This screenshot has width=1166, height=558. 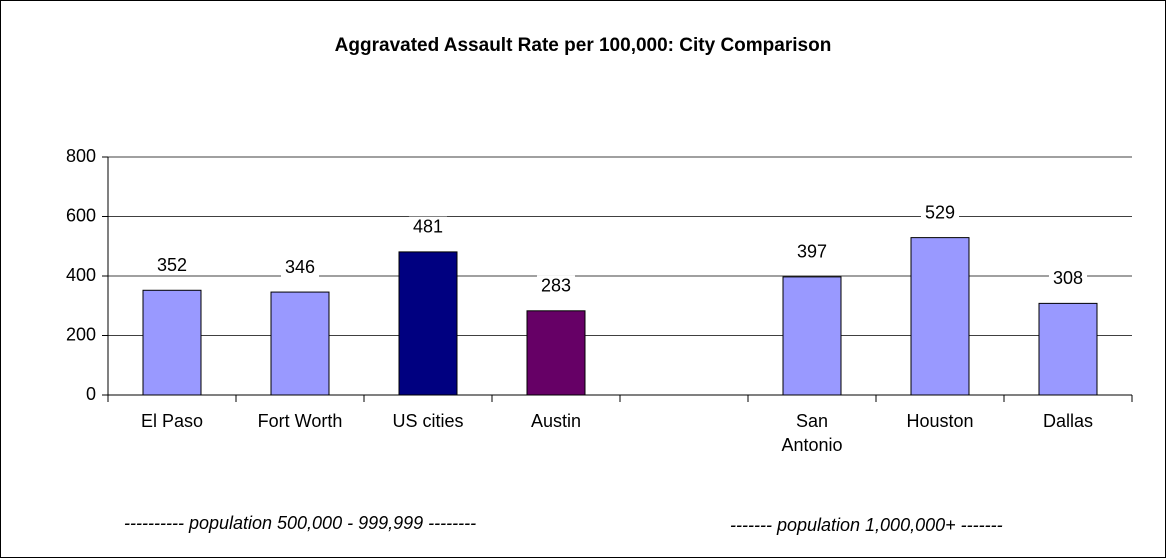 I want to click on x-tick-label: US cities, so click(x=428, y=421).